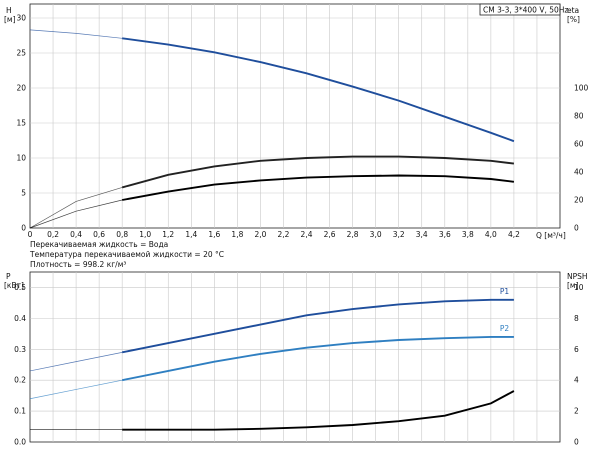  Describe the element at coordinates (53, 234) in the screenshot. I see `chart1-x-tick-label: 0,2` at that location.